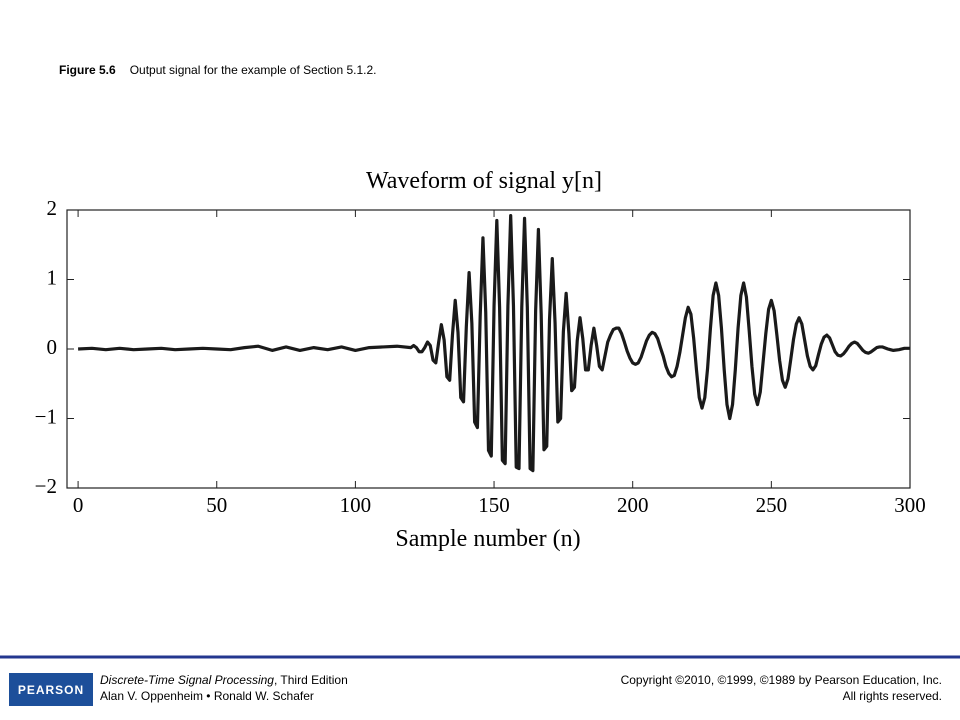 The image size is (960, 720). Describe the element at coordinates (633, 505) in the screenshot. I see `x-tick-label: 200` at that location.